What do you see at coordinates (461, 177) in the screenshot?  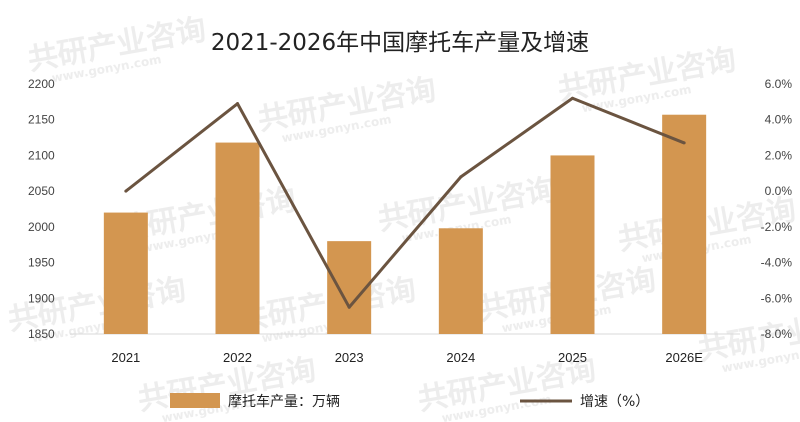 I see `growth-point-2024` at bounding box center [461, 177].